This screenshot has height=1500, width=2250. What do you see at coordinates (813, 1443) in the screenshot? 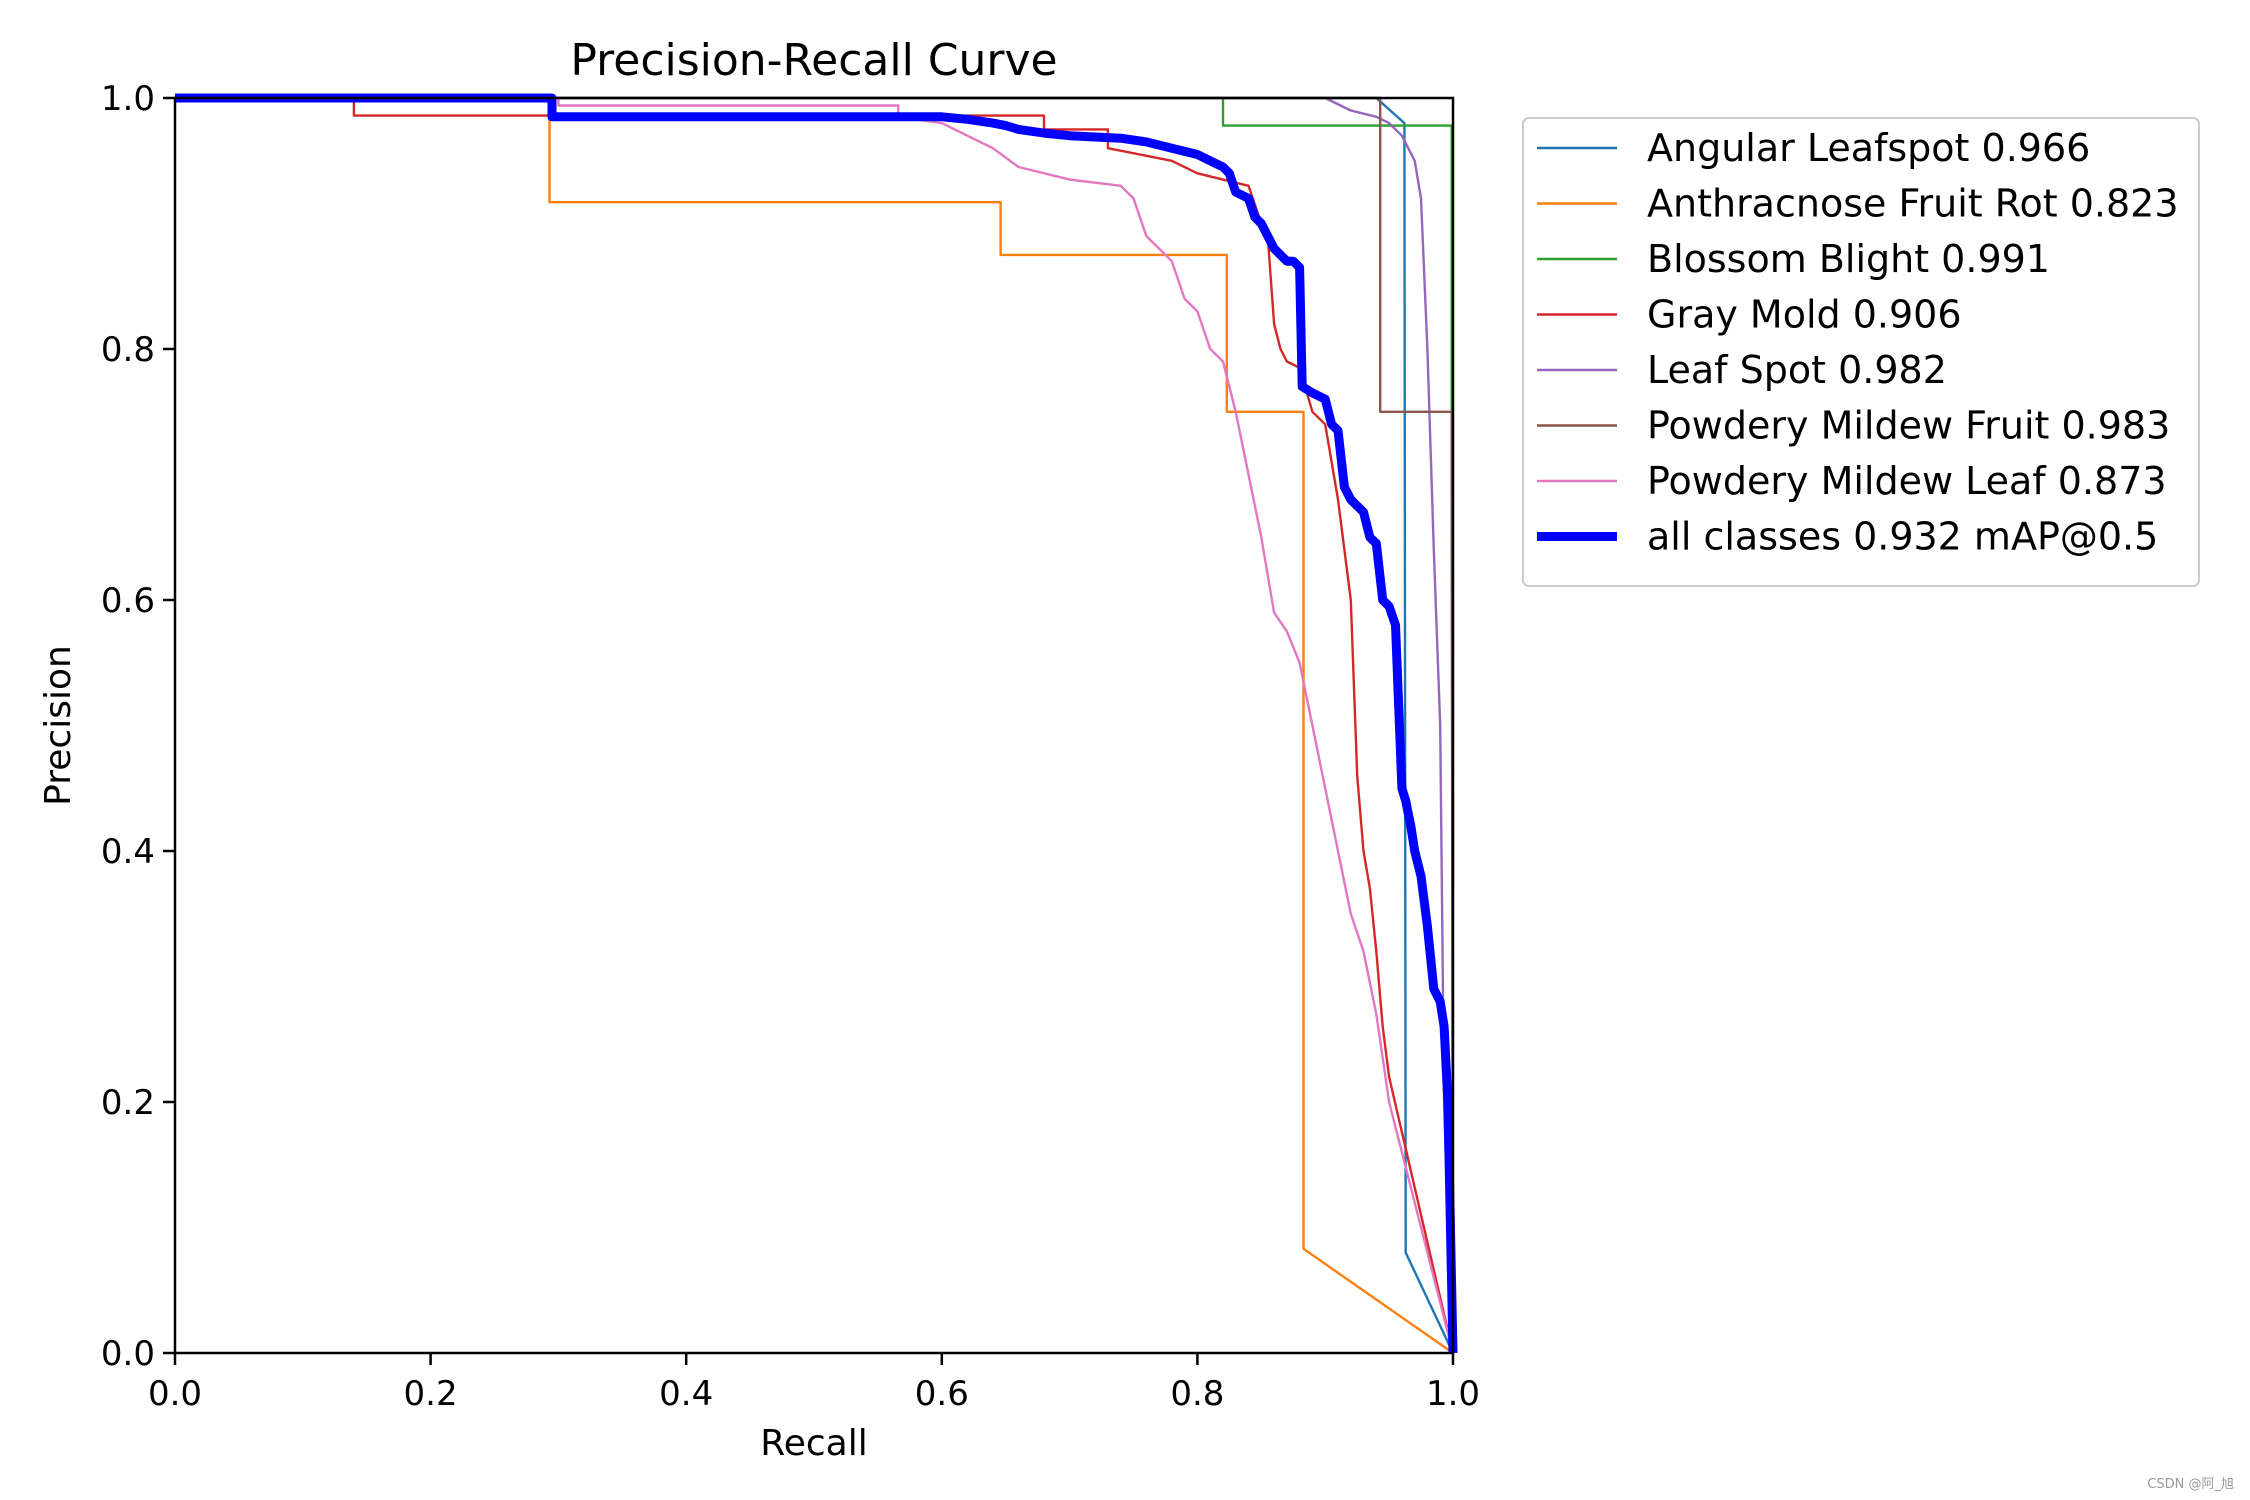
I see `x-axis-label: Recall` at bounding box center [813, 1443].